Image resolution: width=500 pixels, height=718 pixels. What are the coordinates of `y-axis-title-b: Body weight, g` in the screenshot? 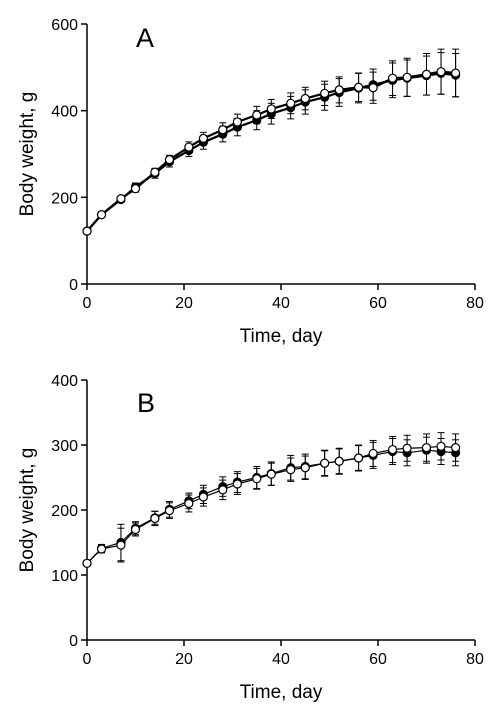 It's located at (27, 510).